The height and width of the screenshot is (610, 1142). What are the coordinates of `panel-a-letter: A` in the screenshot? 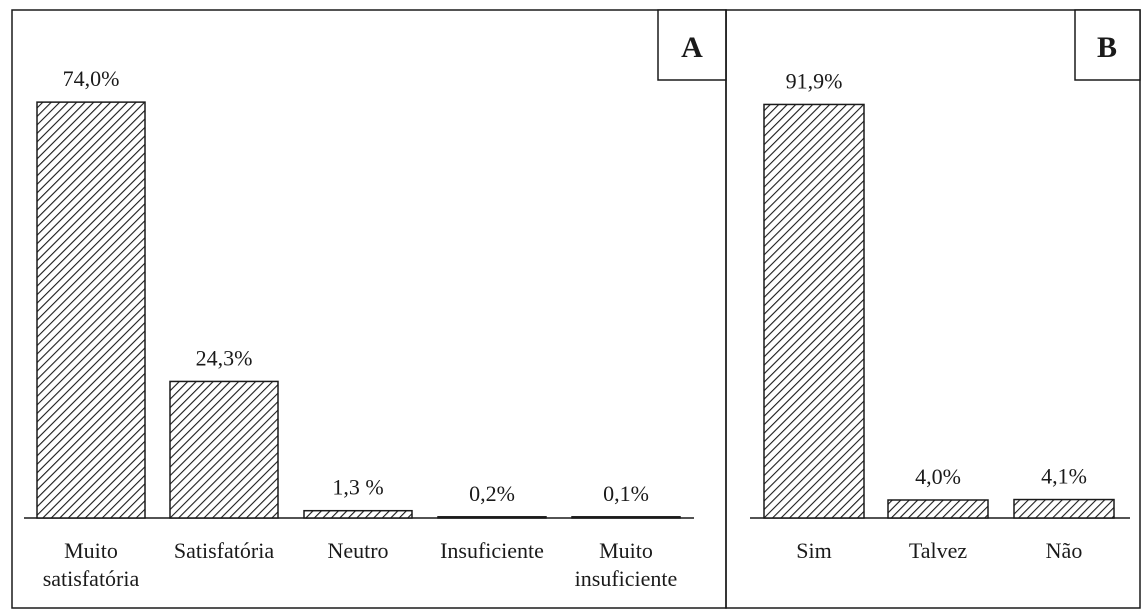 It's located at (692, 47).